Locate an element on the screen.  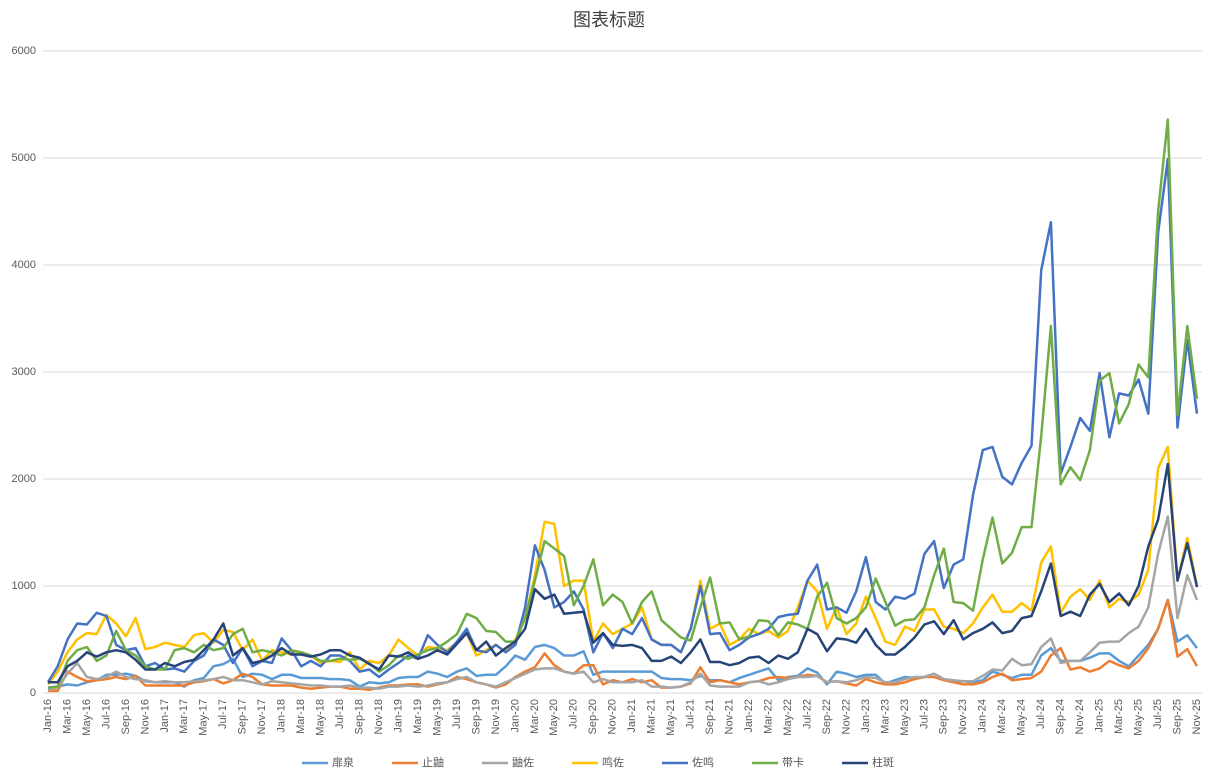
x-tick-label: May-23 is located at coordinates (905, 717).